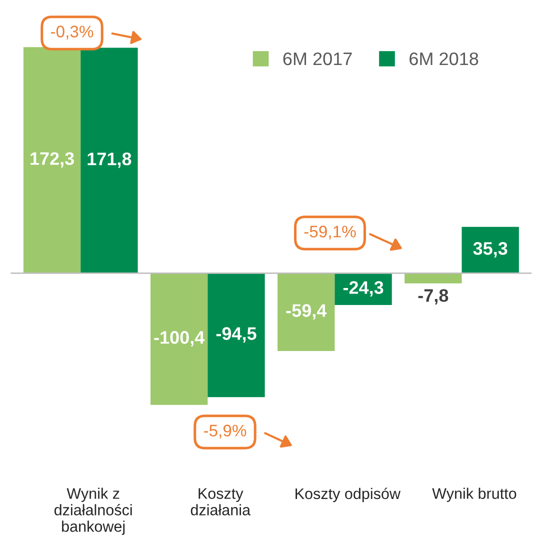  Describe the element at coordinates (317, 59) in the screenshot. I see `legend-label: 6M 2017` at that location.